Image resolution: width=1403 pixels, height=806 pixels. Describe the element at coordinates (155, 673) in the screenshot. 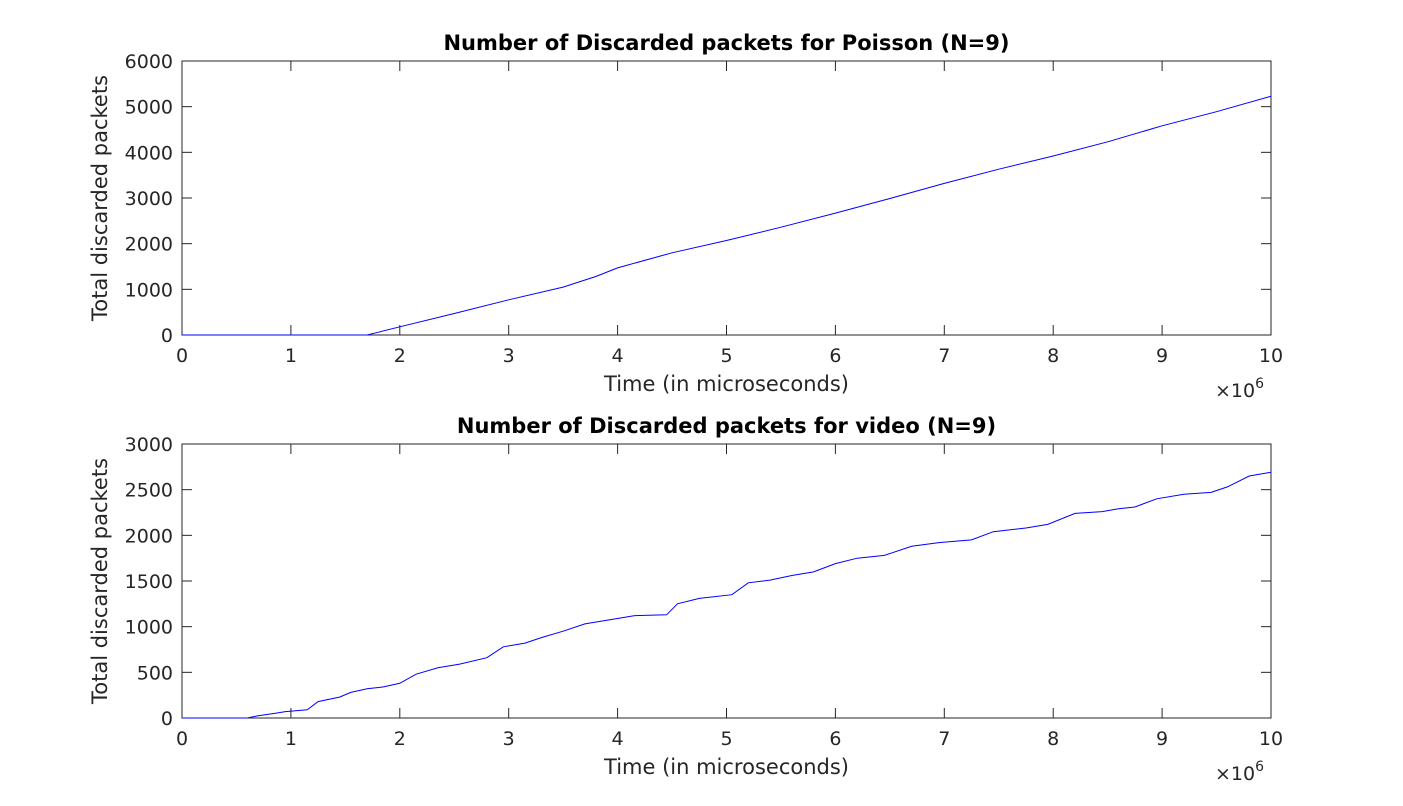

I see `y-tick-label: 500` at that location.